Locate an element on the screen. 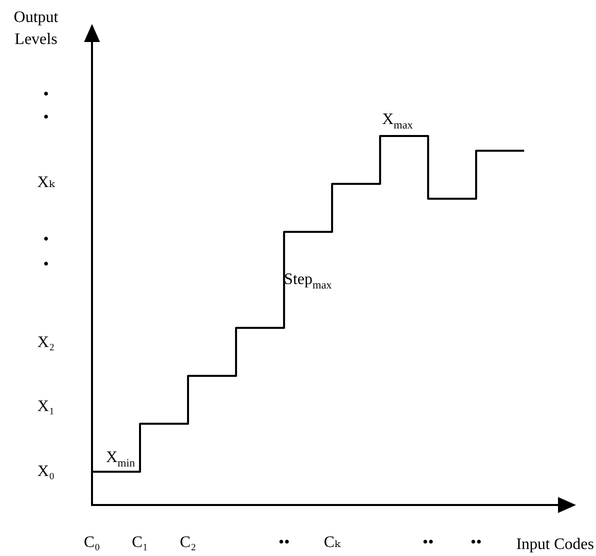 The image size is (596, 556). text: X₀ is located at coordinates (46, 471).